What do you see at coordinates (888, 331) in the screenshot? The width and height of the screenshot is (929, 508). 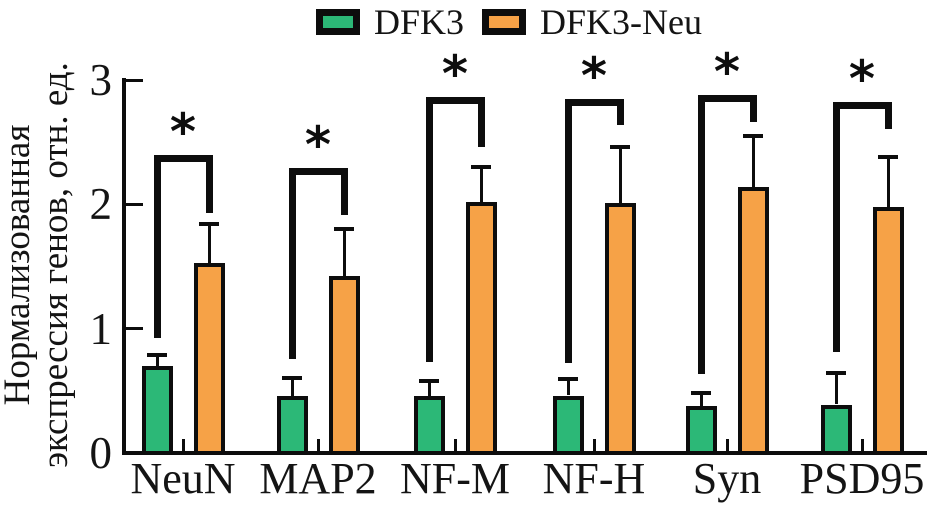 I see `bar-dfk3-neu-psd95` at bounding box center [888, 331].